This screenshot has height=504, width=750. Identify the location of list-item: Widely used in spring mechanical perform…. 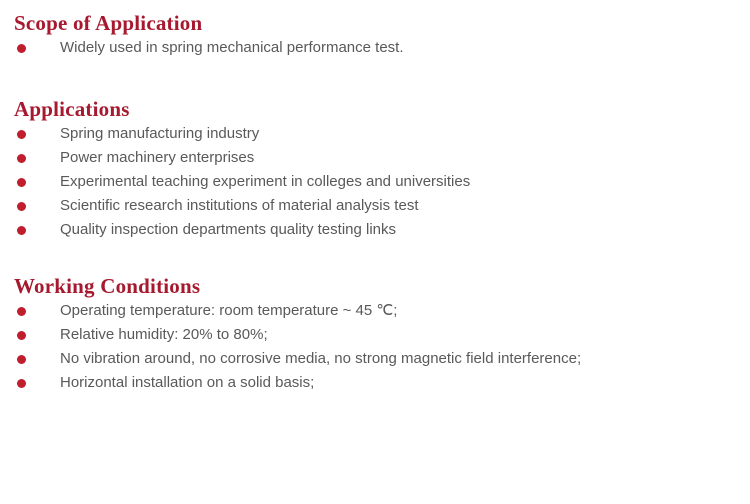
(375, 48).